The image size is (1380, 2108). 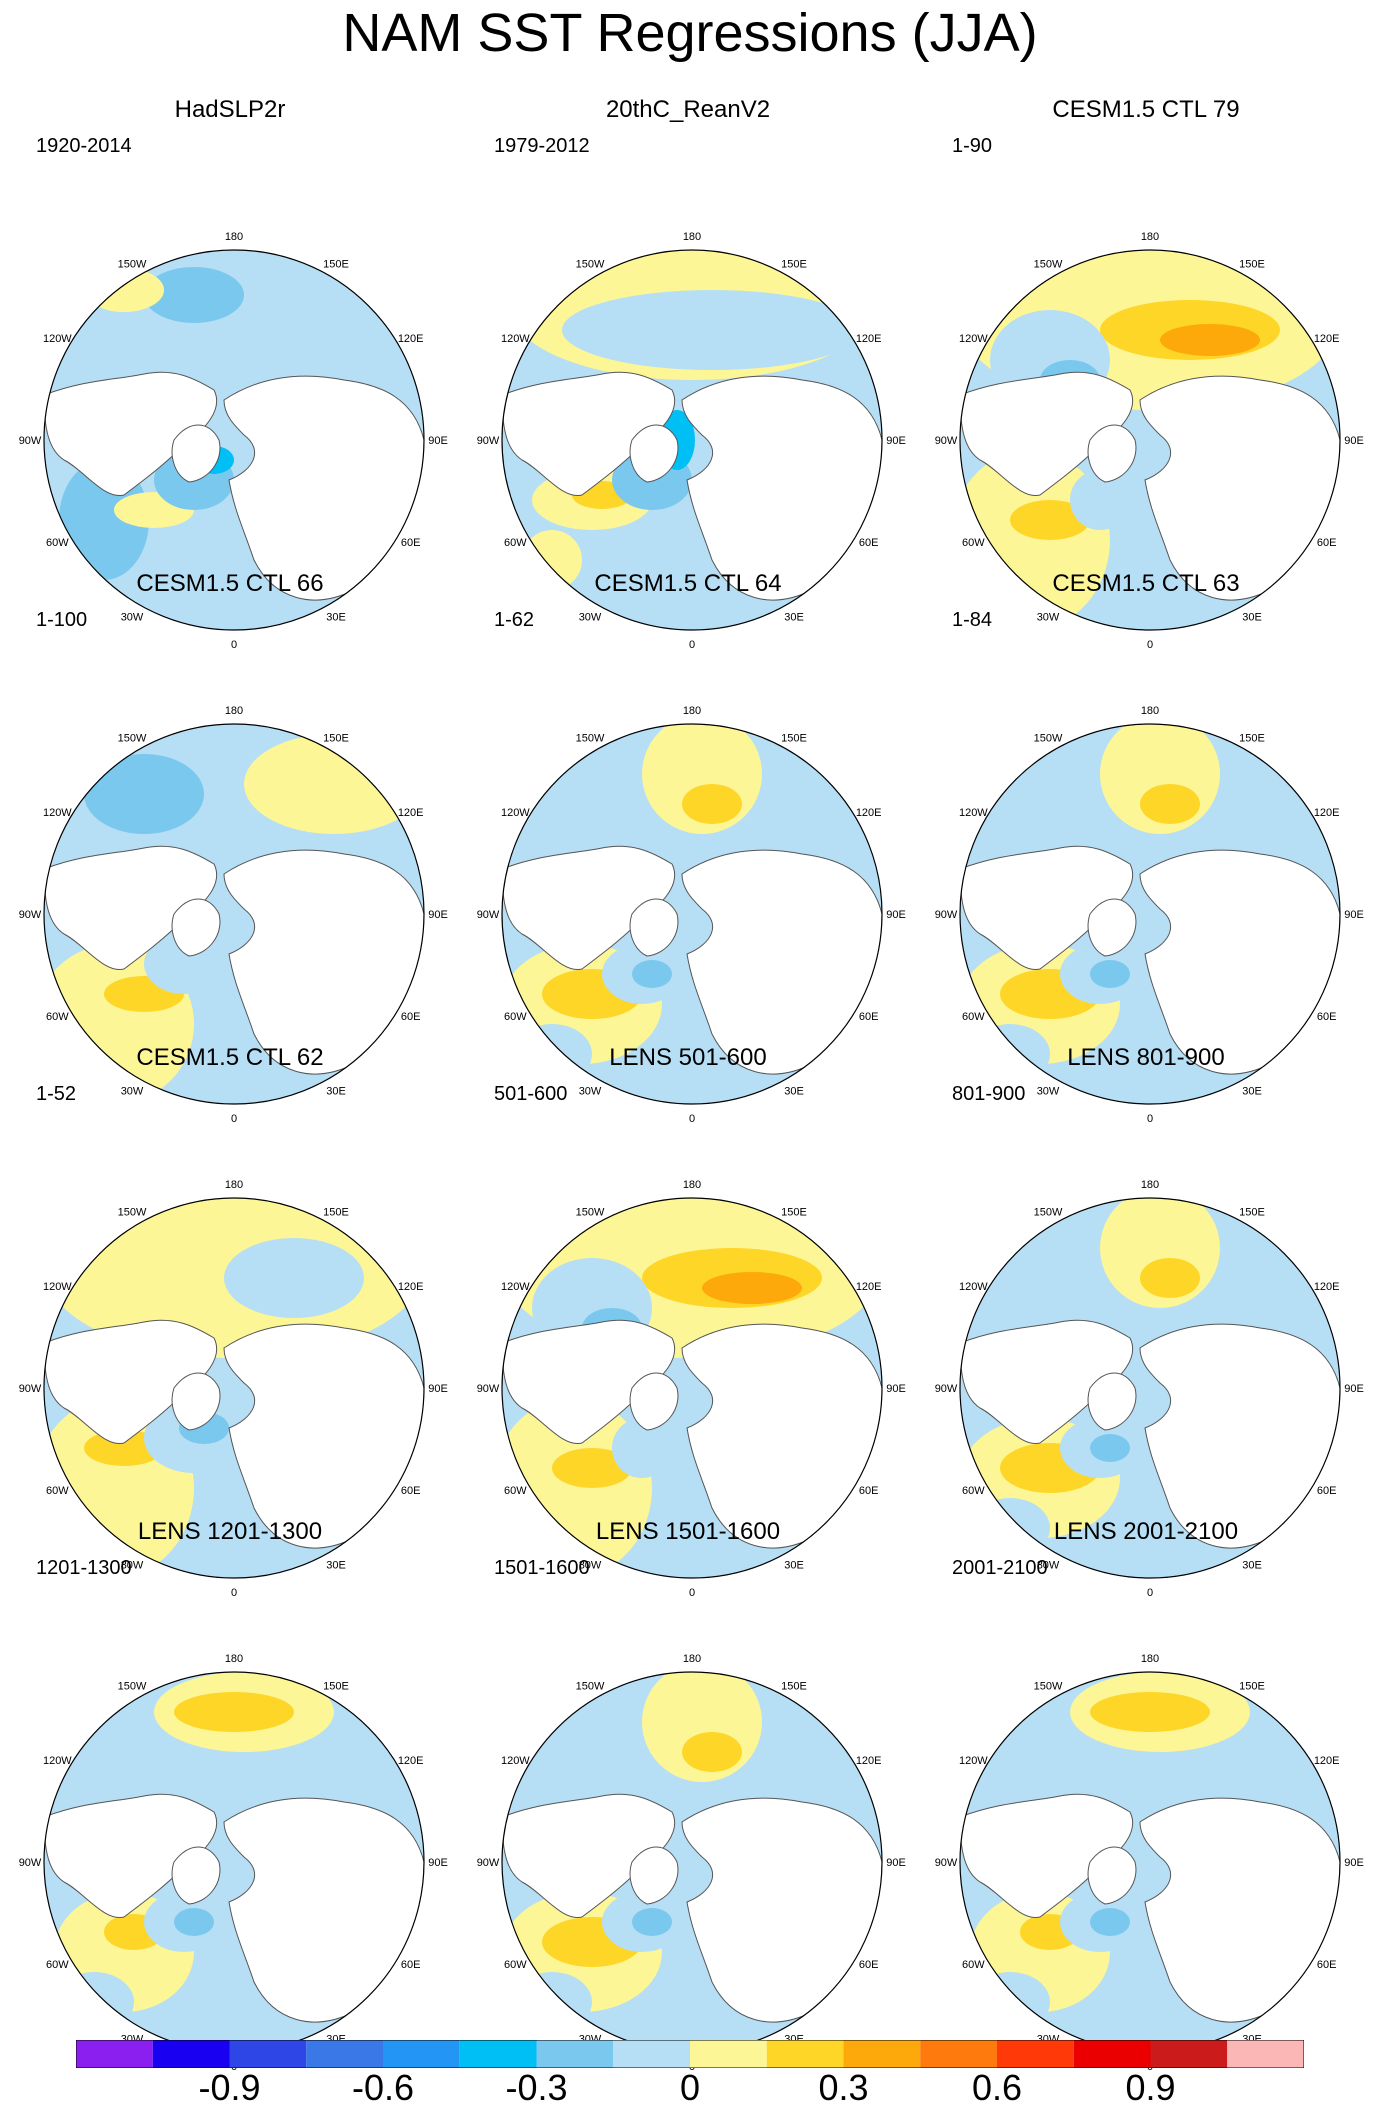 I want to click on panel-title: LENS 801-900, so click(x=1146, y=1057).